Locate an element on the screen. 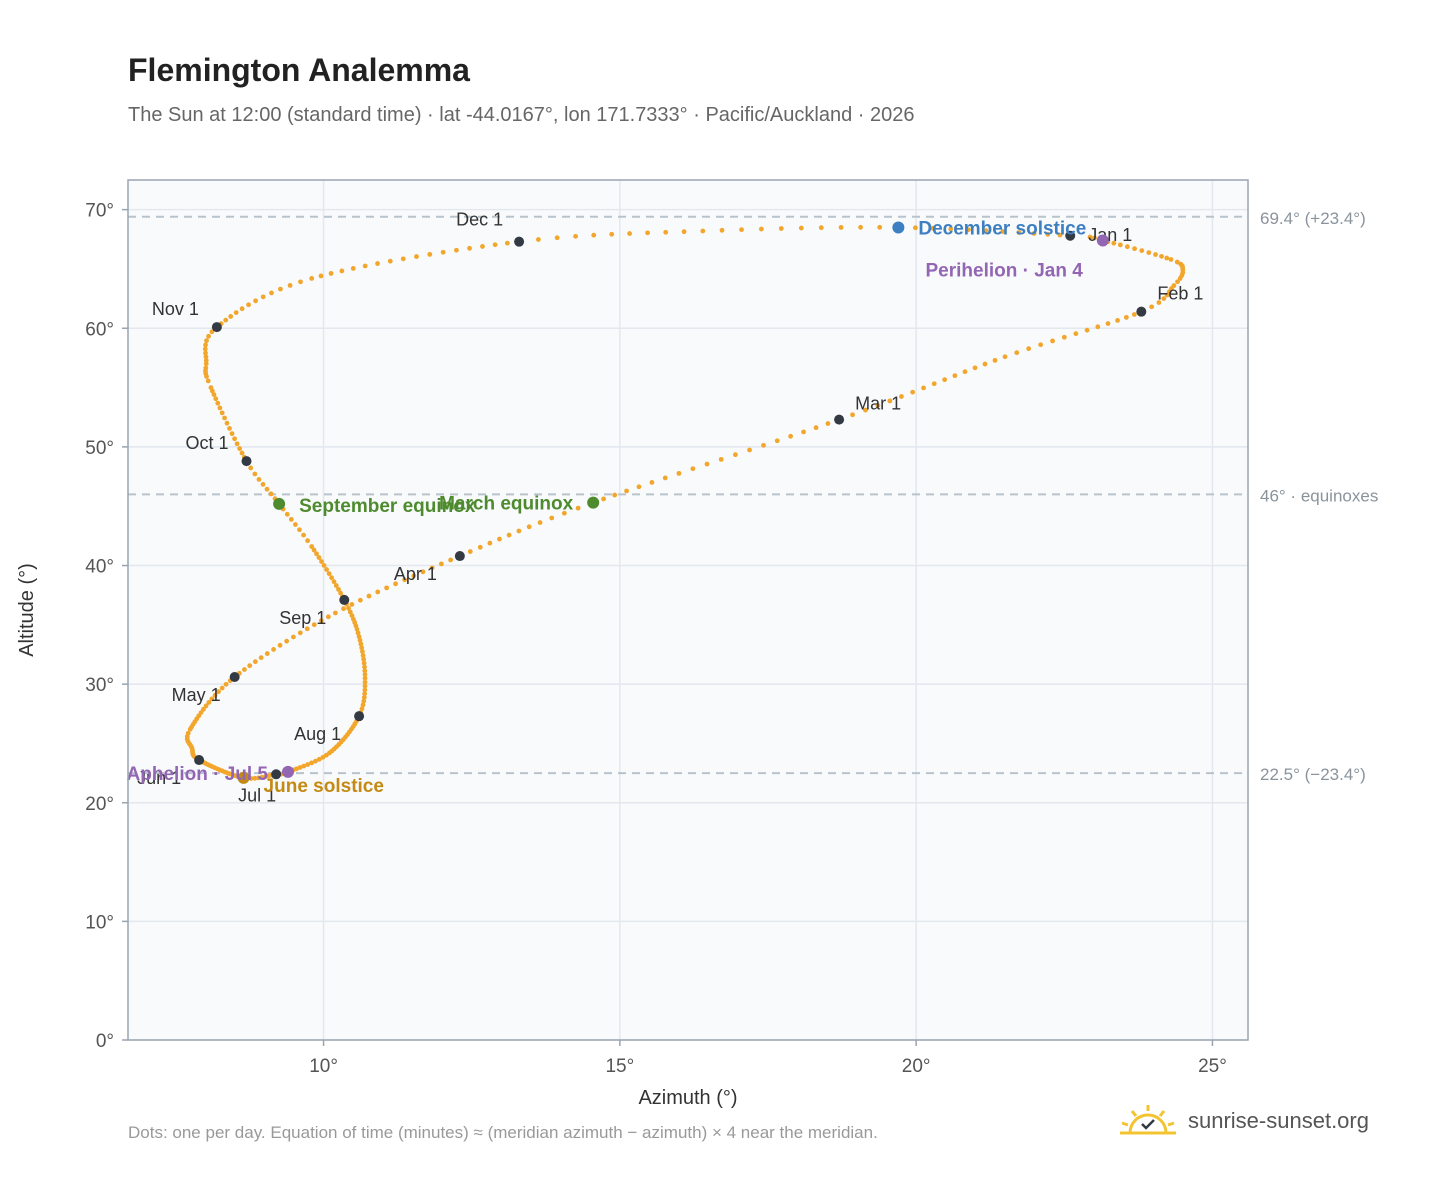 Image resolution: width=1448 pixels, height=1188 pixels. brand: sunrise-sunset.org is located at coordinates (1243, 1121).